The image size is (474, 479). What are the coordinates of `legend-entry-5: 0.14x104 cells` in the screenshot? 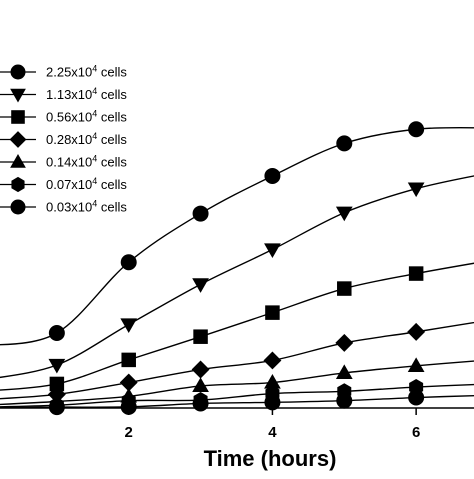 It's located at (63, 162).